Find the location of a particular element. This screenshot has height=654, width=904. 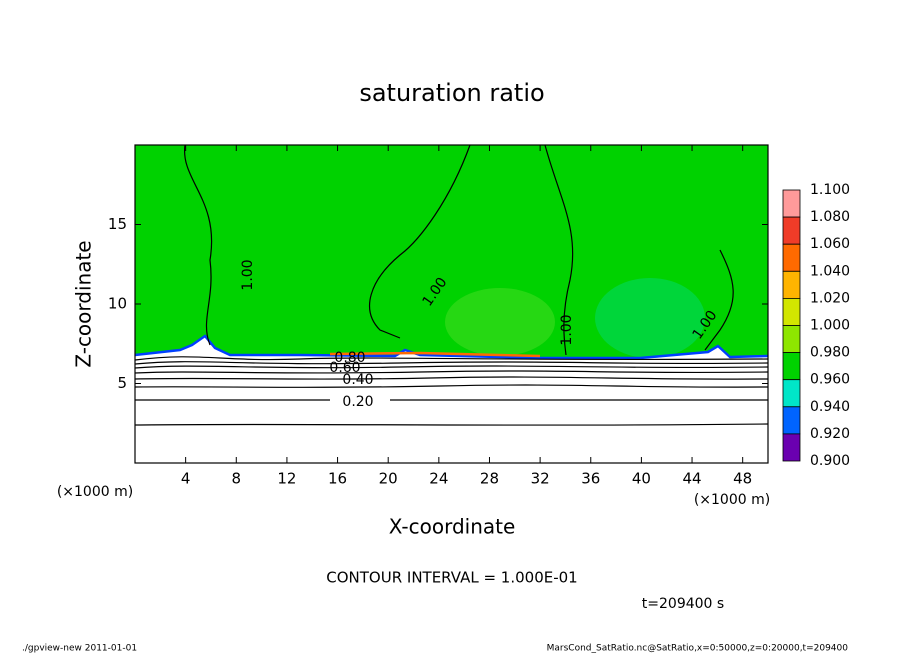

x-tick-label: 40 is located at coordinates (641, 479).